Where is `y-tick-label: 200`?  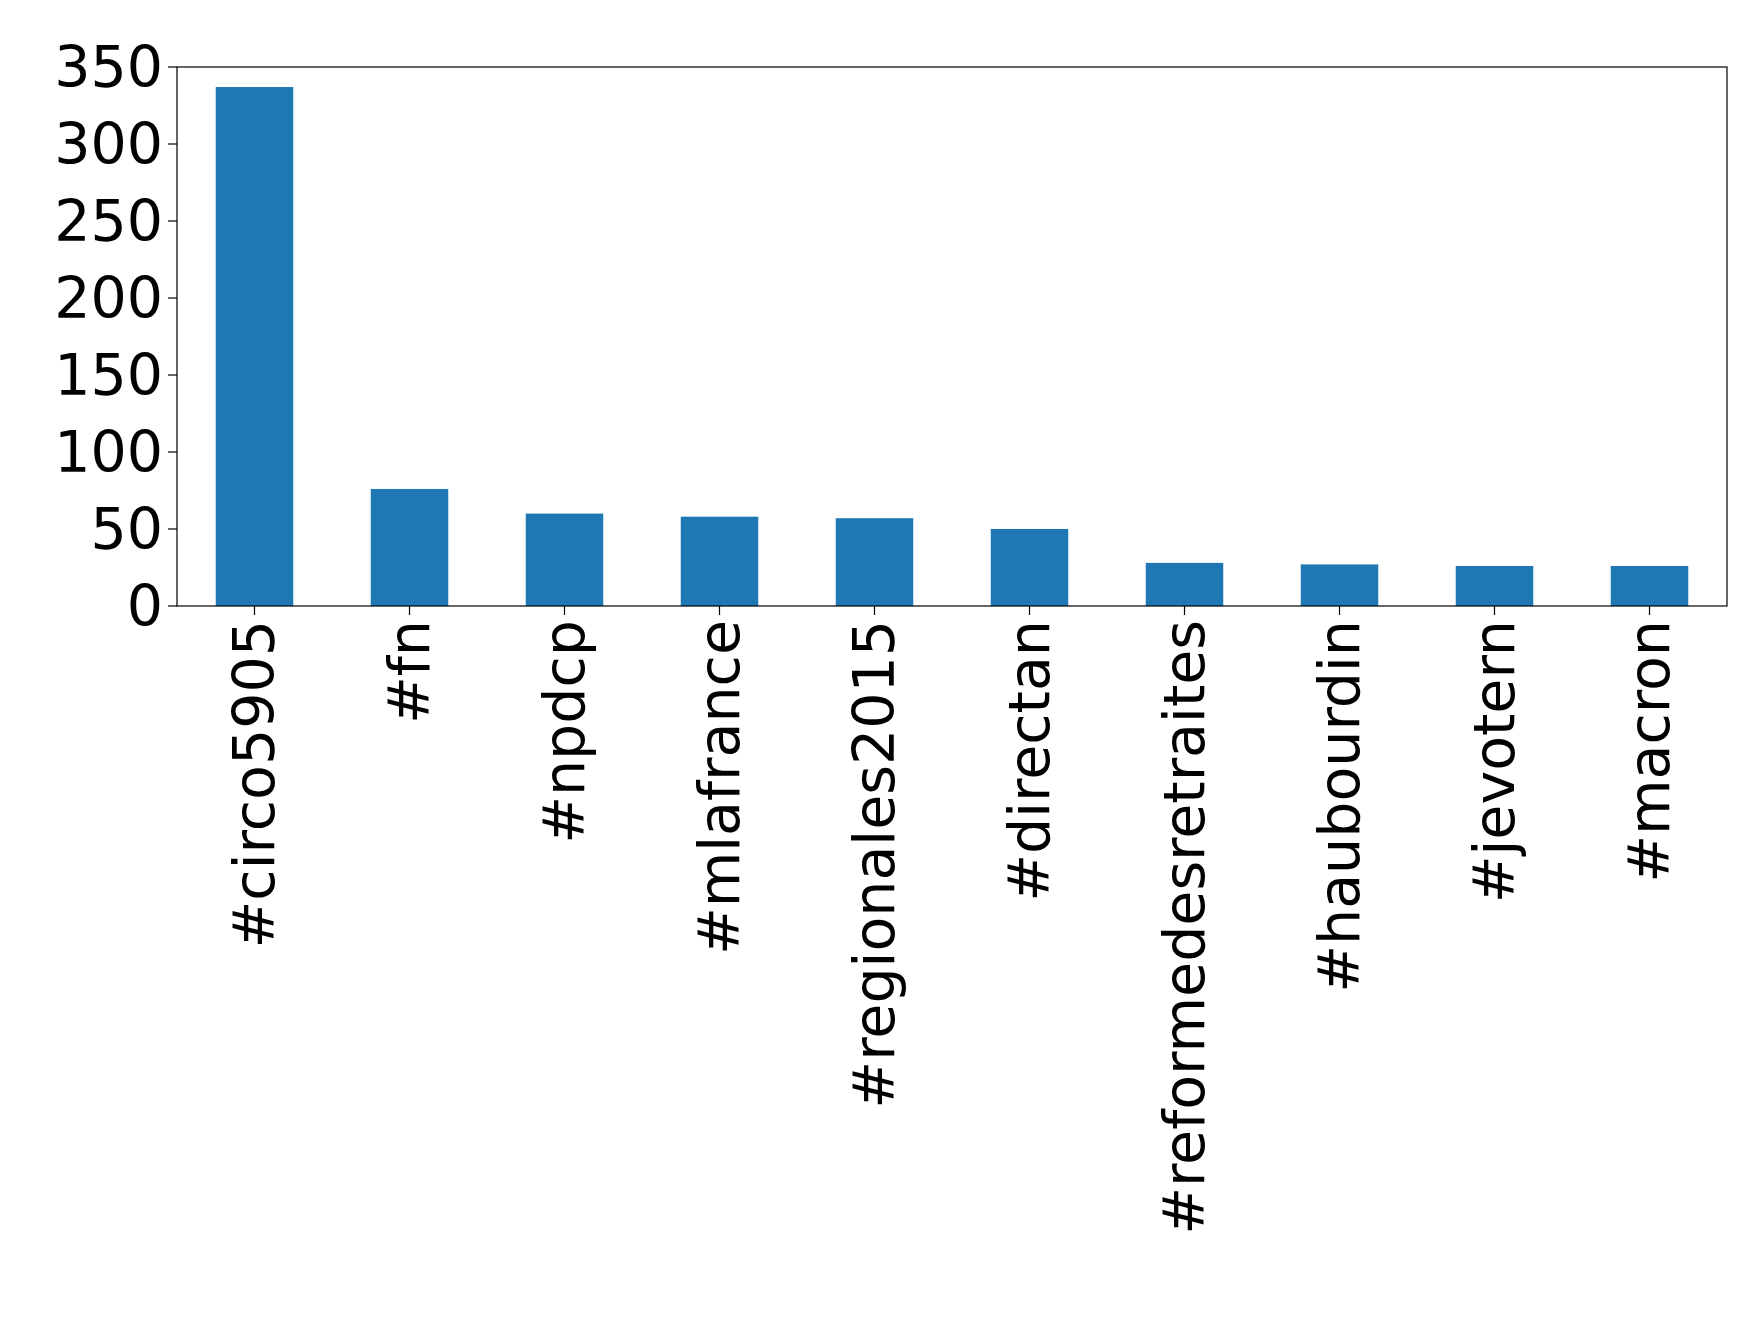 y-tick-label: 200 is located at coordinates (108, 297).